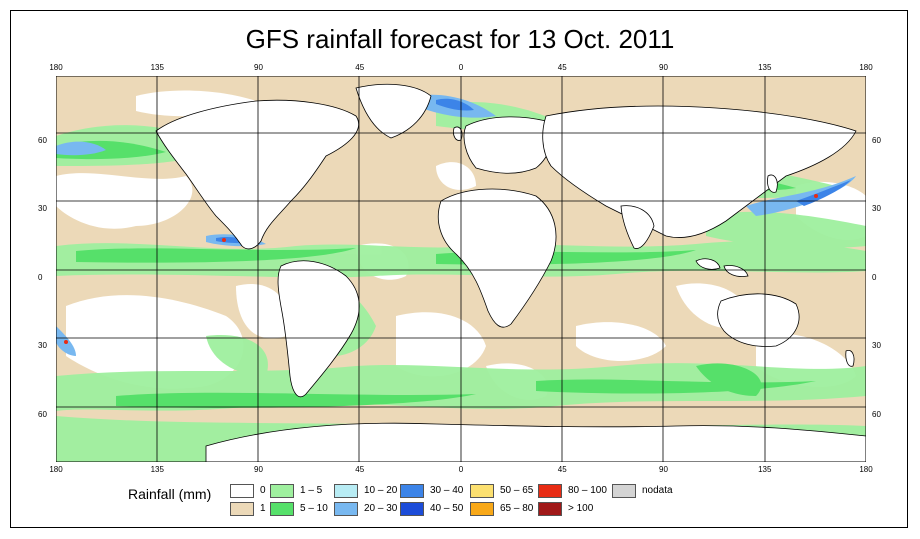  What do you see at coordinates (263, 508) in the screenshot?
I see `legend-label: 1` at bounding box center [263, 508].